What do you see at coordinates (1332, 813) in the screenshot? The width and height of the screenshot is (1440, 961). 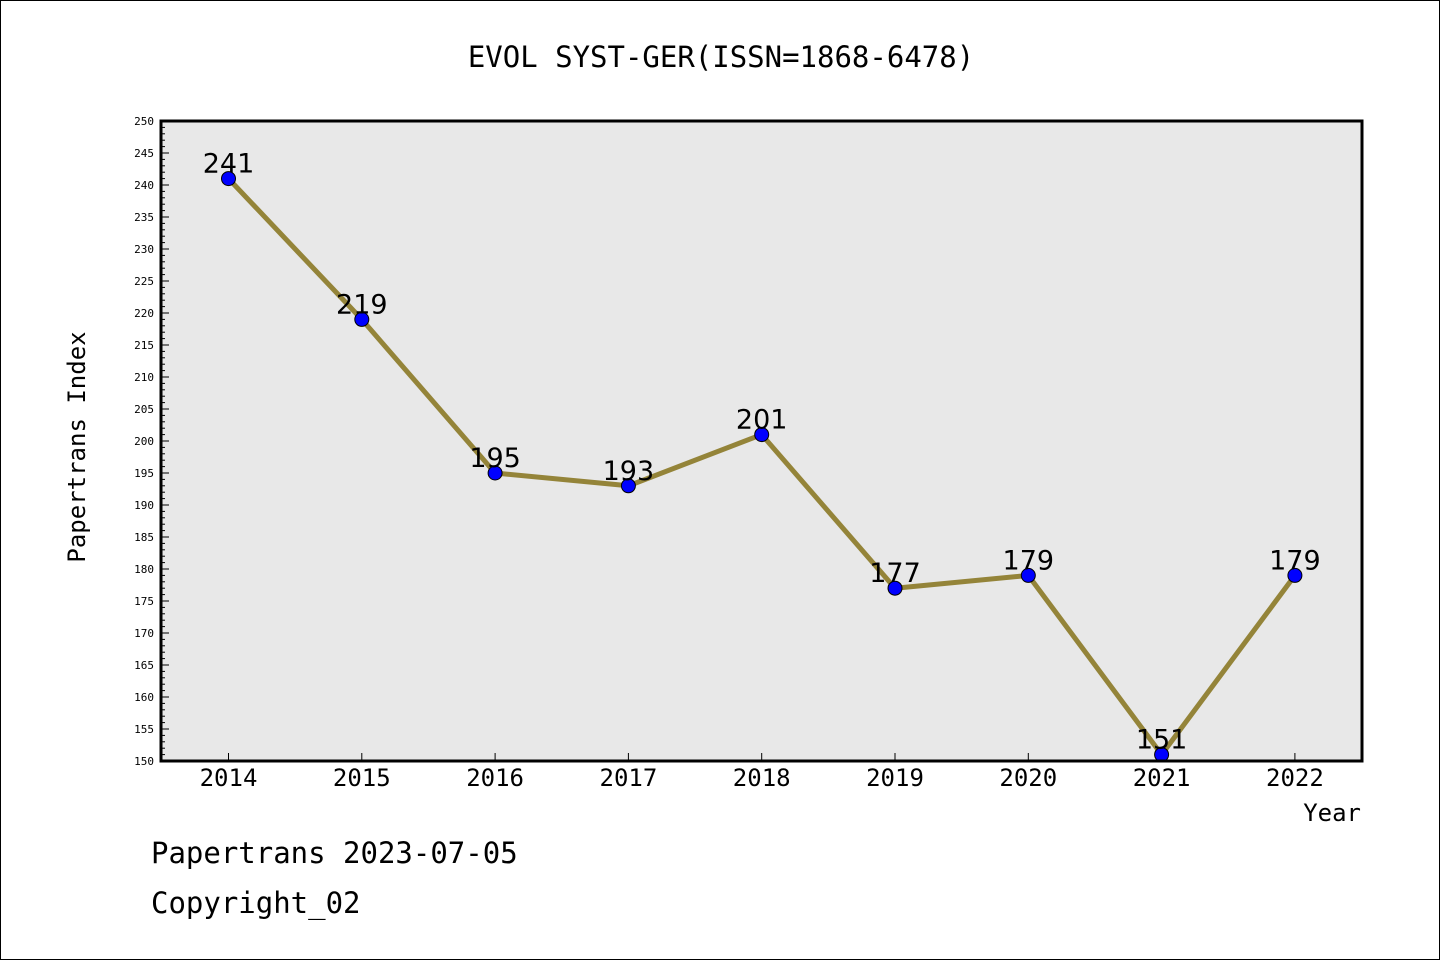 I see `x-axis-label: Year` at bounding box center [1332, 813].